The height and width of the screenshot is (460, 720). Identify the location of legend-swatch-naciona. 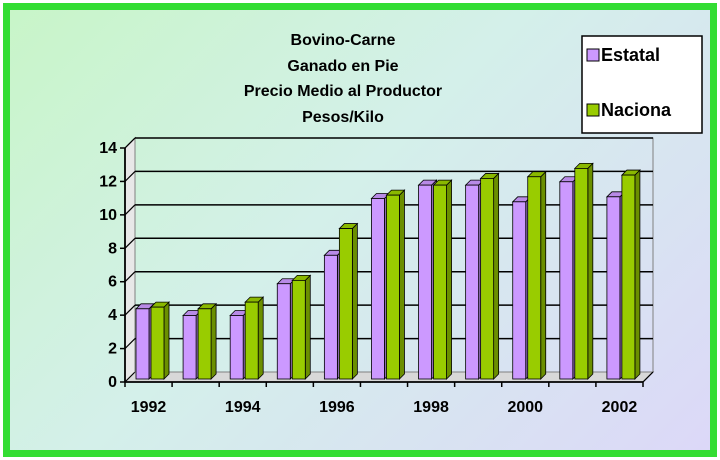
(593, 110).